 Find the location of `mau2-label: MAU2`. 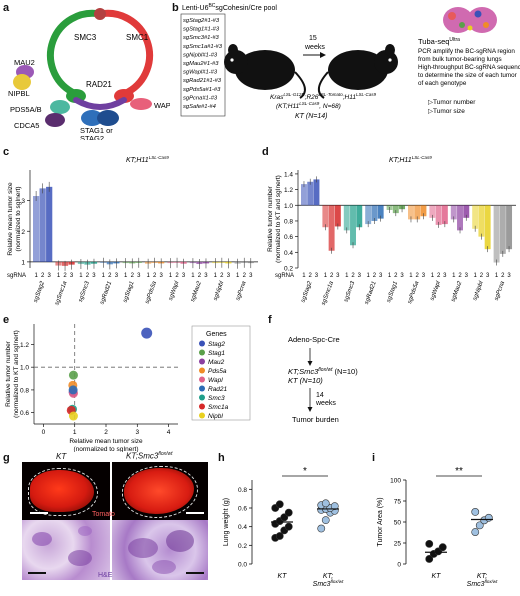

mau2-label: MAU2 is located at coordinates (24, 62).